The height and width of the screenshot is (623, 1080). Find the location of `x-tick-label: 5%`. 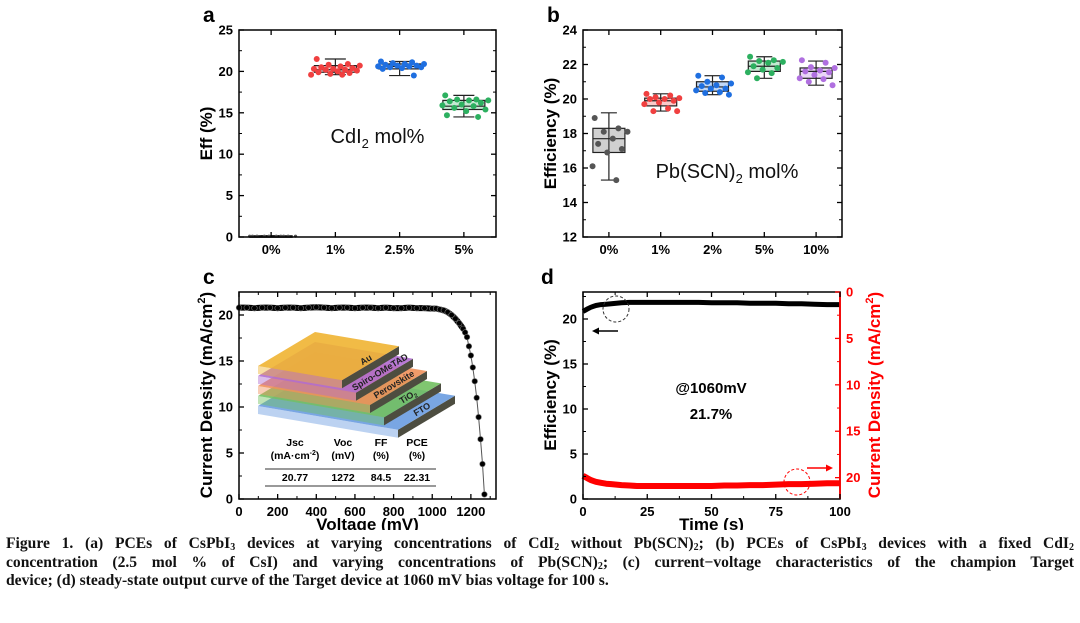

x-tick-label: 5% is located at coordinates (463, 249).